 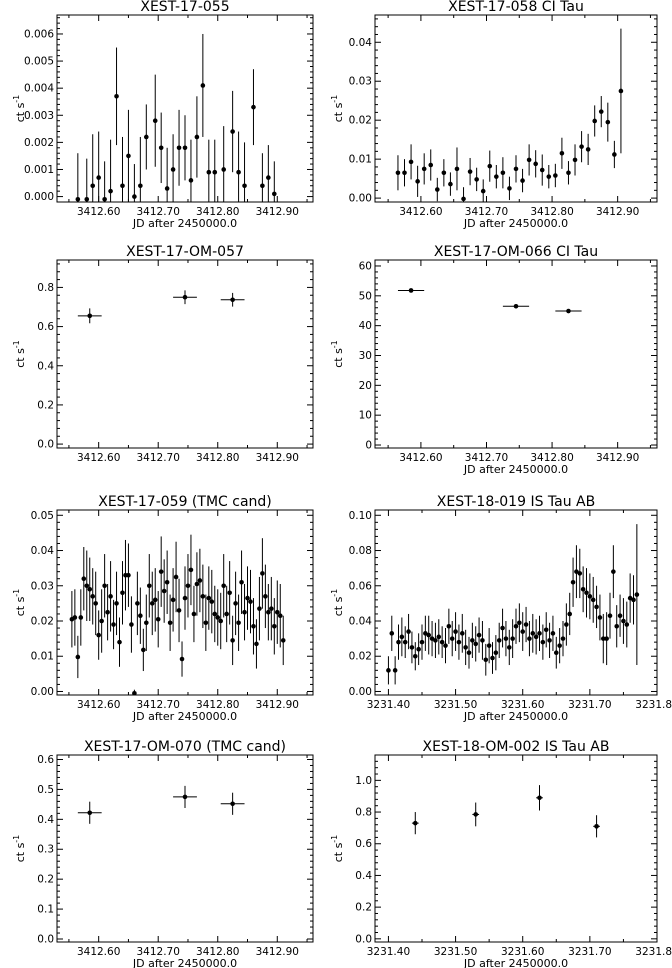 I want to click on y-axis-label: ct s-1, so click(x=19, y=603).